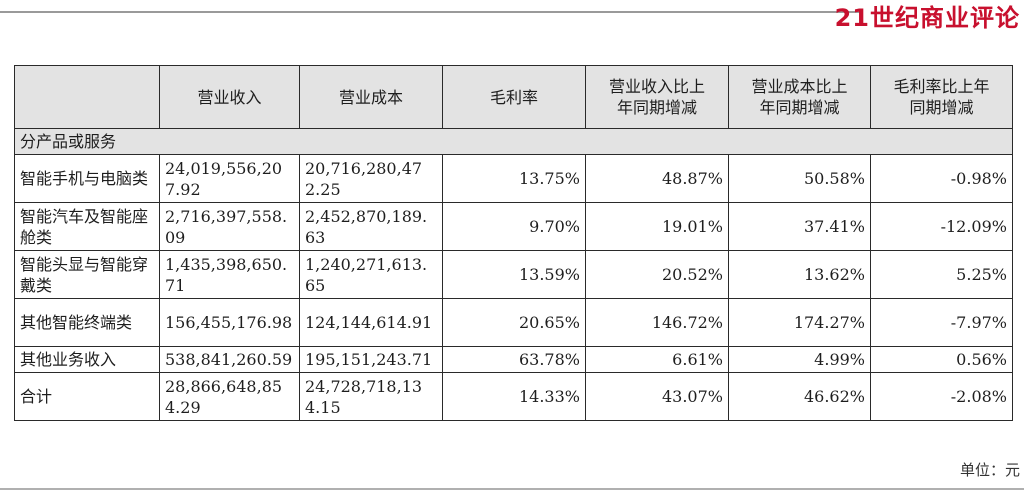 Image resolution: width=1024 pixels, height=495 pixels. I want to click on revenue-cell: 156,455,176.98, so click(229, 322).